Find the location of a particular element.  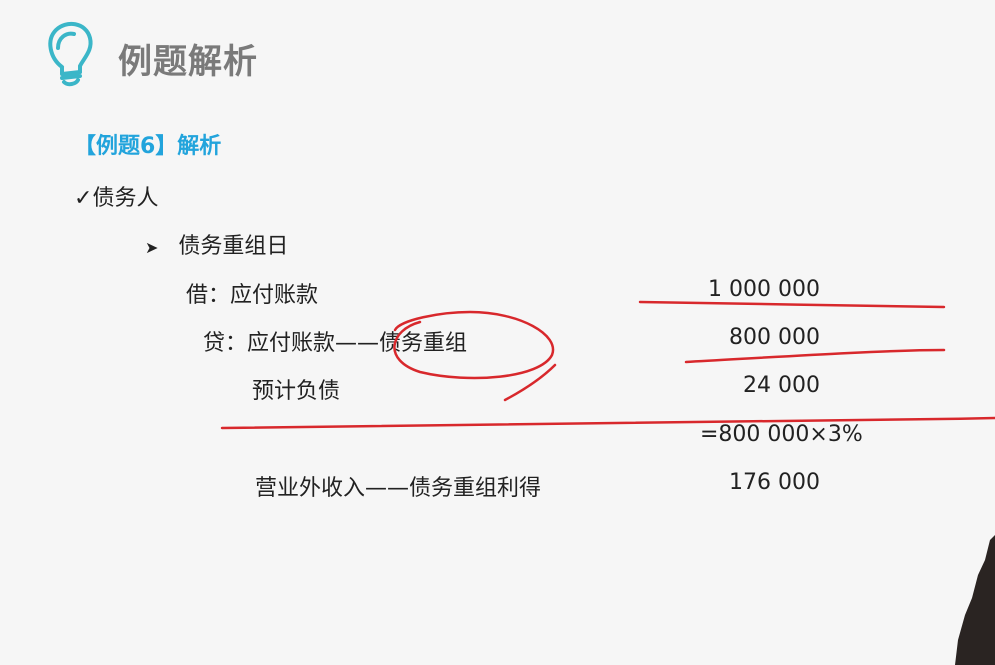

provision-formula: =800 000×3% is located at coordinates (781, 434).